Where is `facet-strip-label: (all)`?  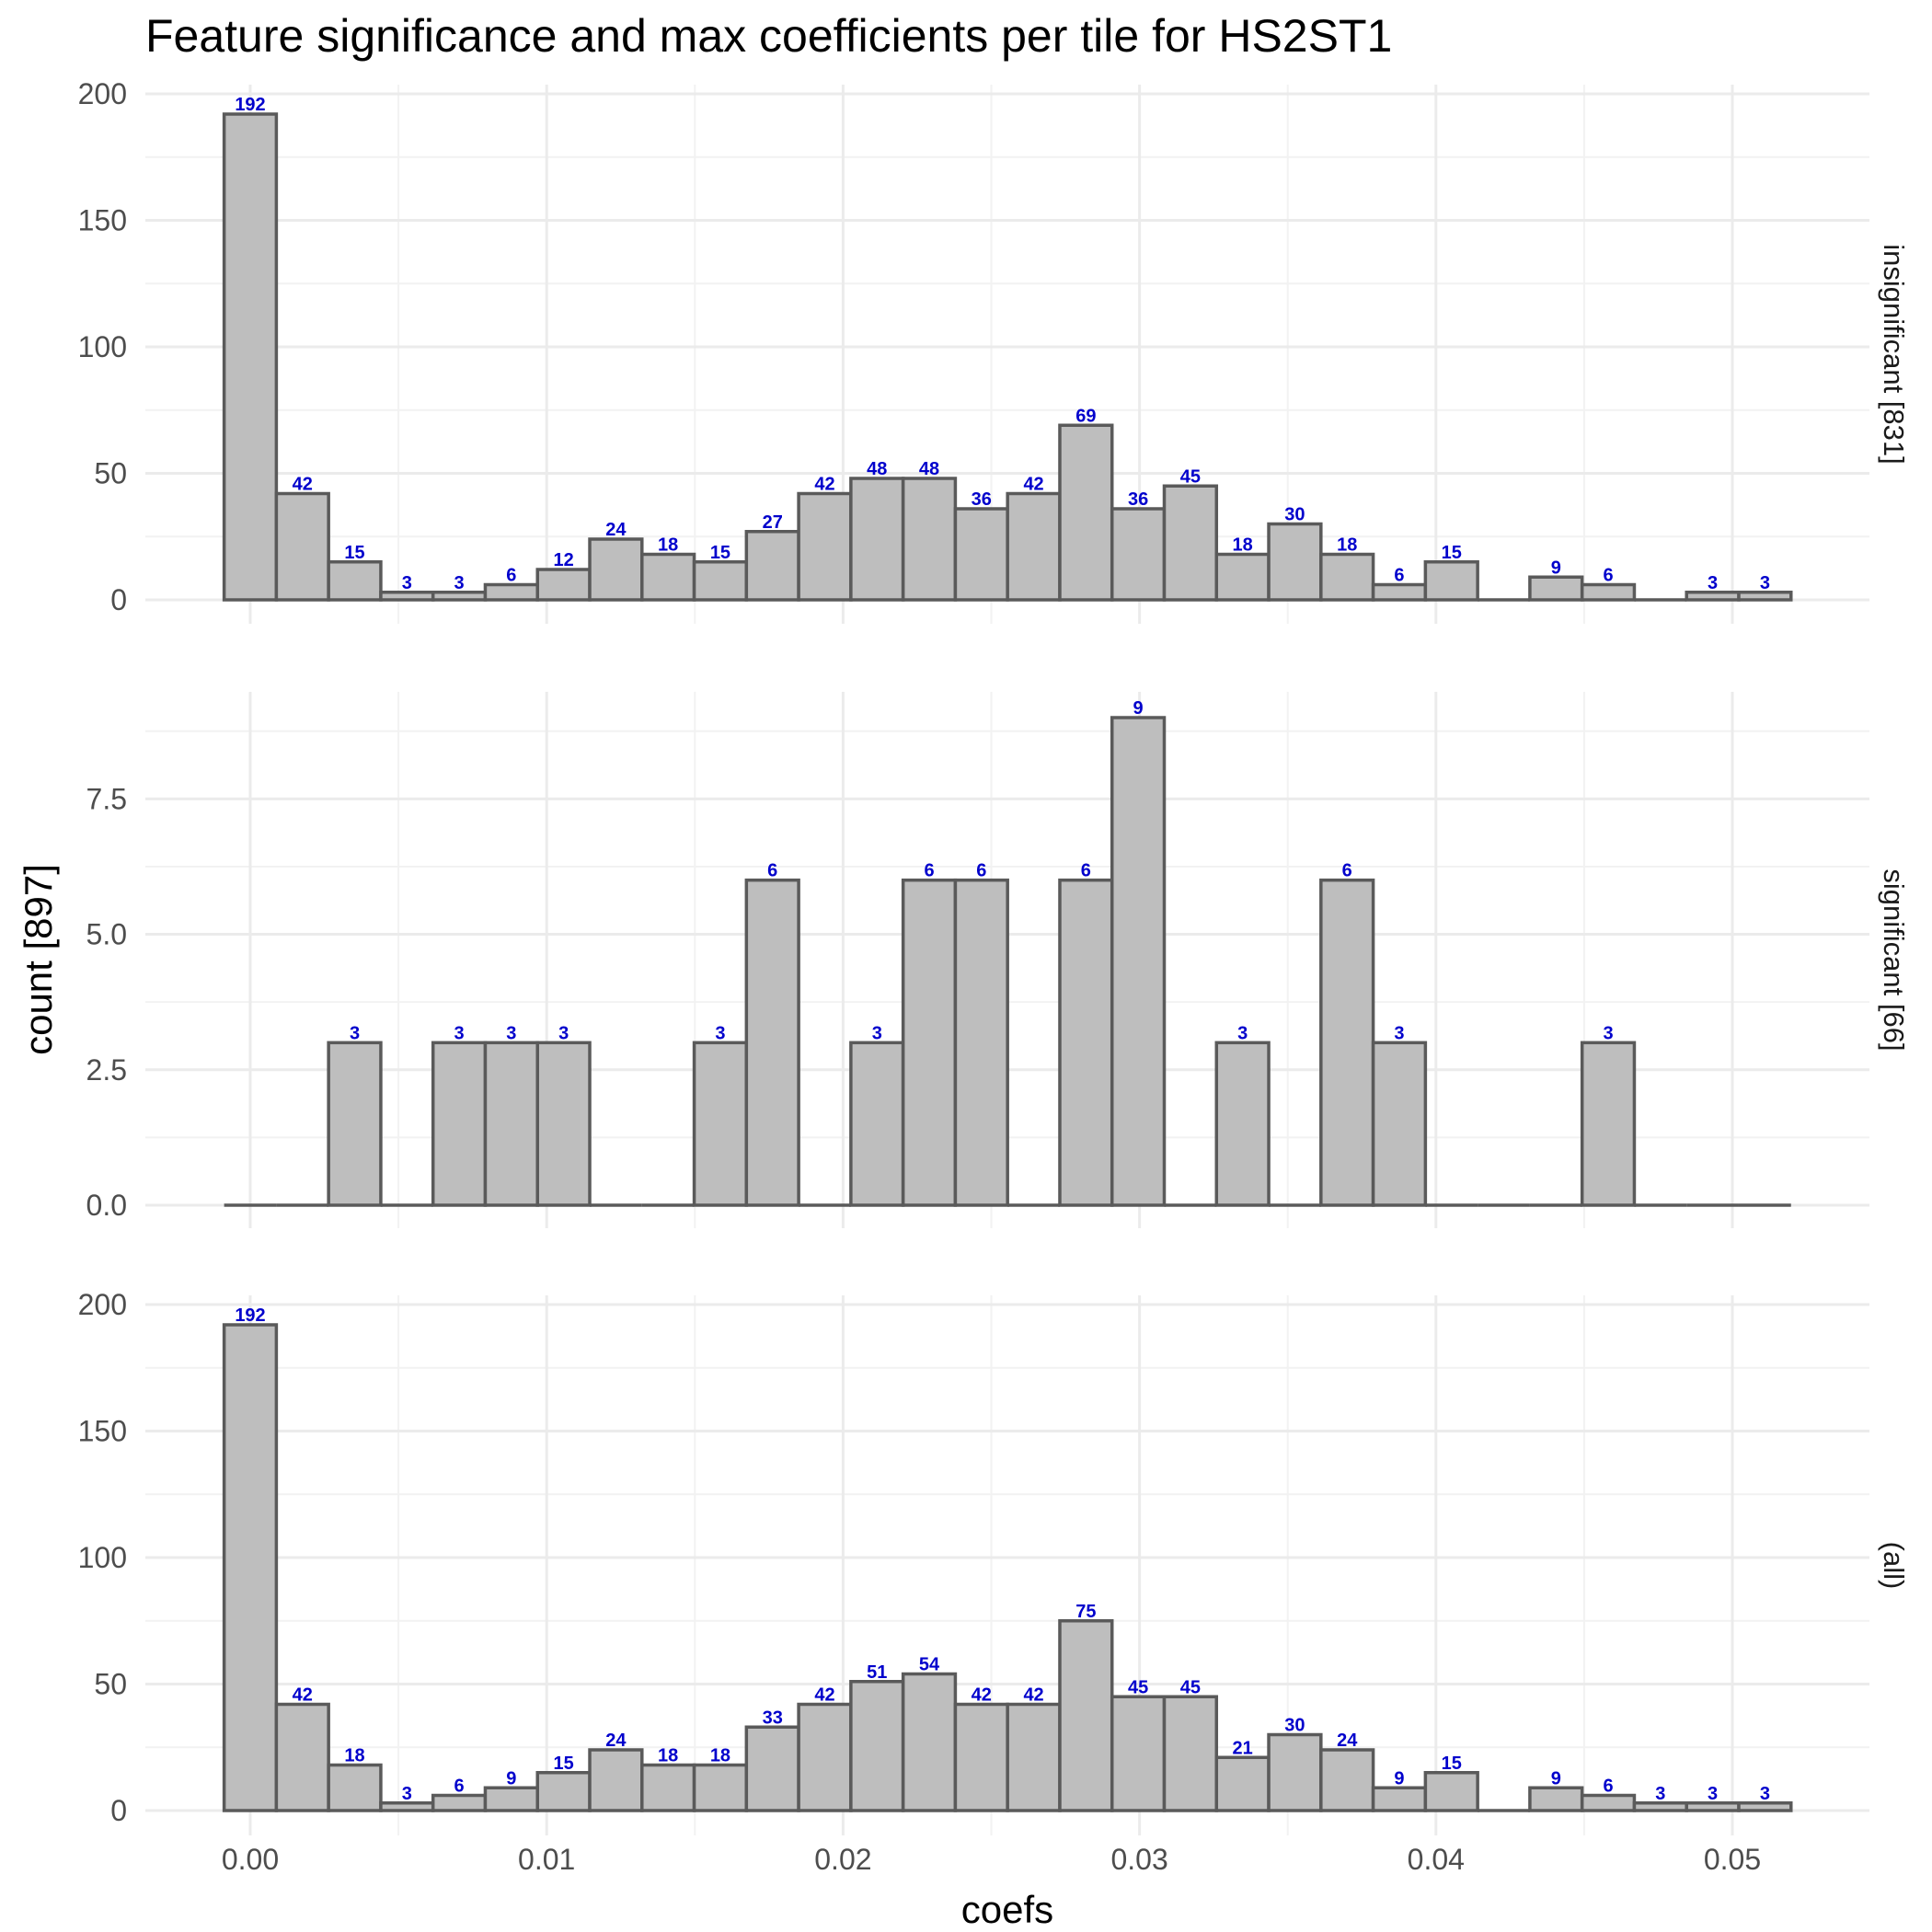
facet-strip-label: (all) is located at coordinates (1894, 1566).